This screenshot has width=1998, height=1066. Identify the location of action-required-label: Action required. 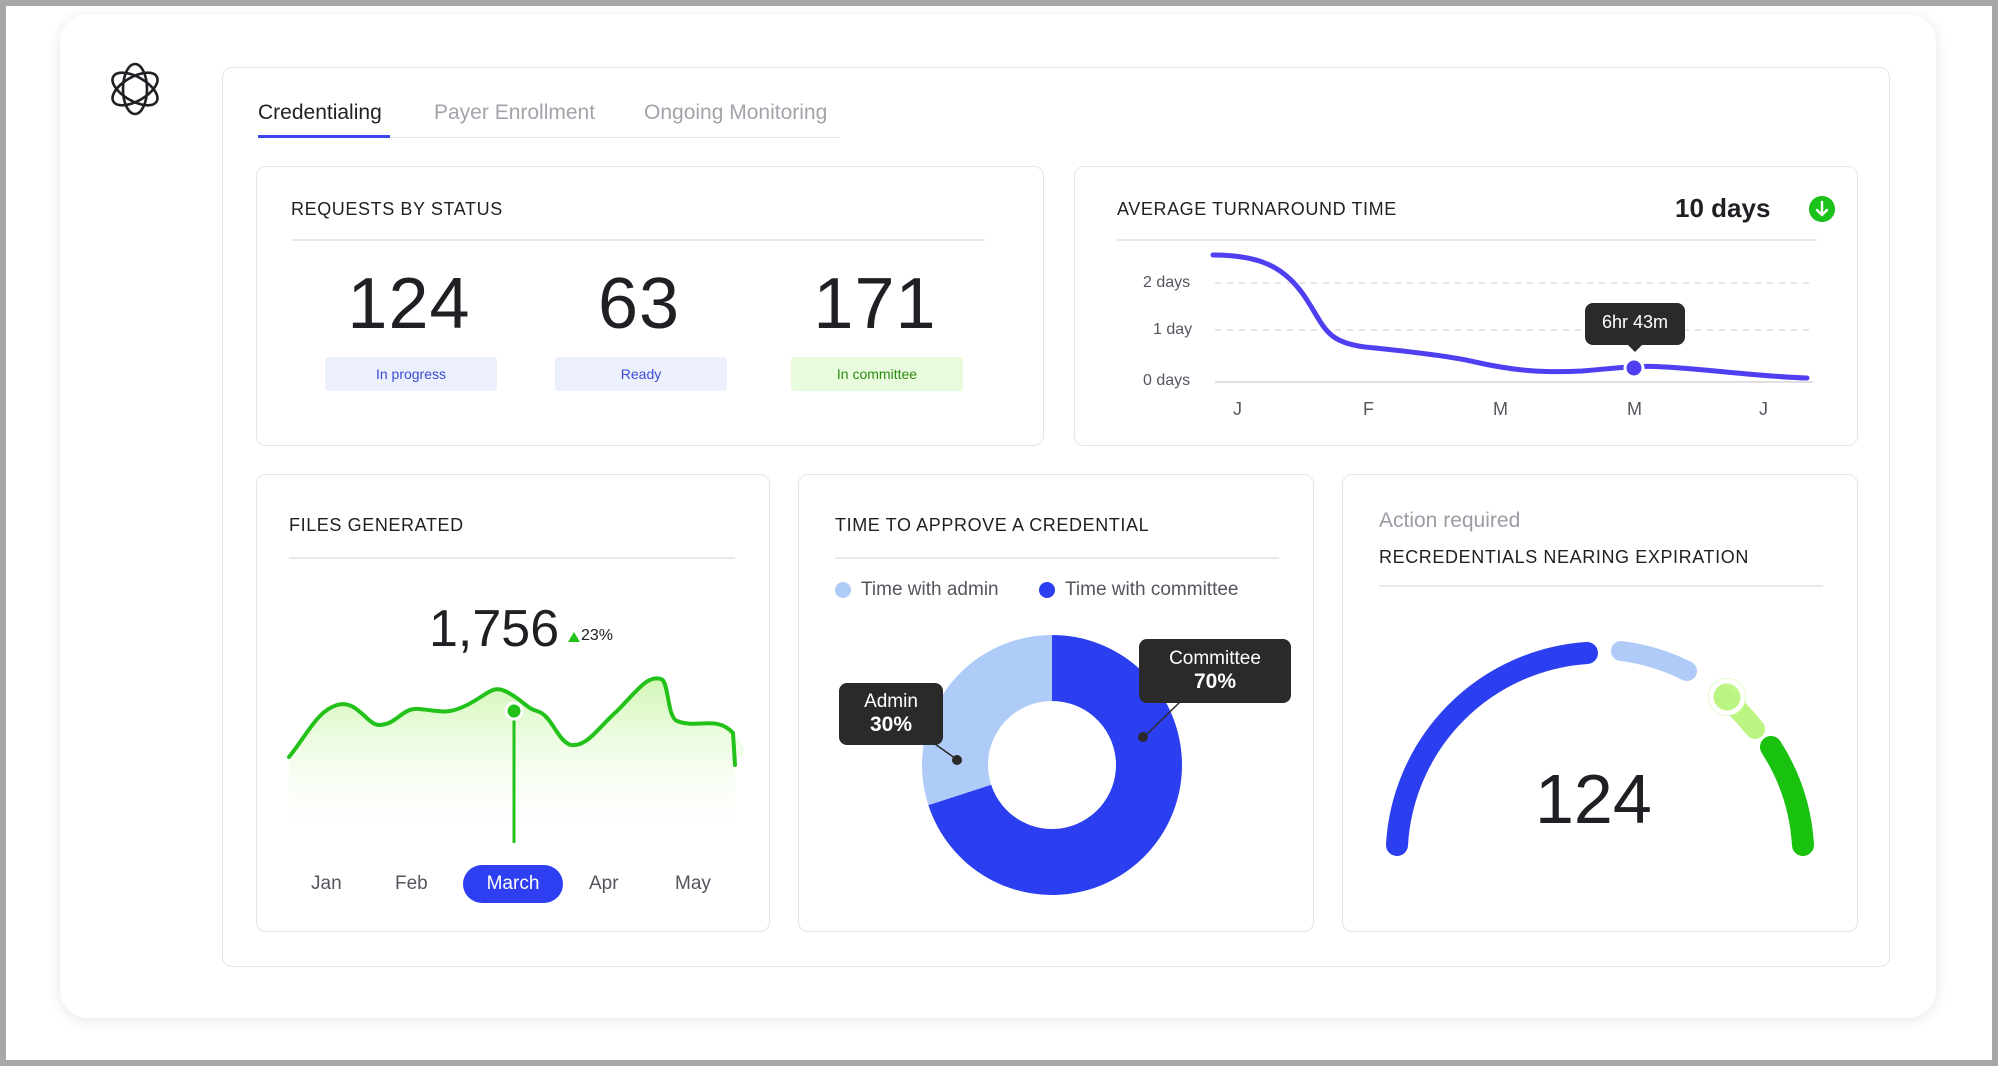
(1450, 520).